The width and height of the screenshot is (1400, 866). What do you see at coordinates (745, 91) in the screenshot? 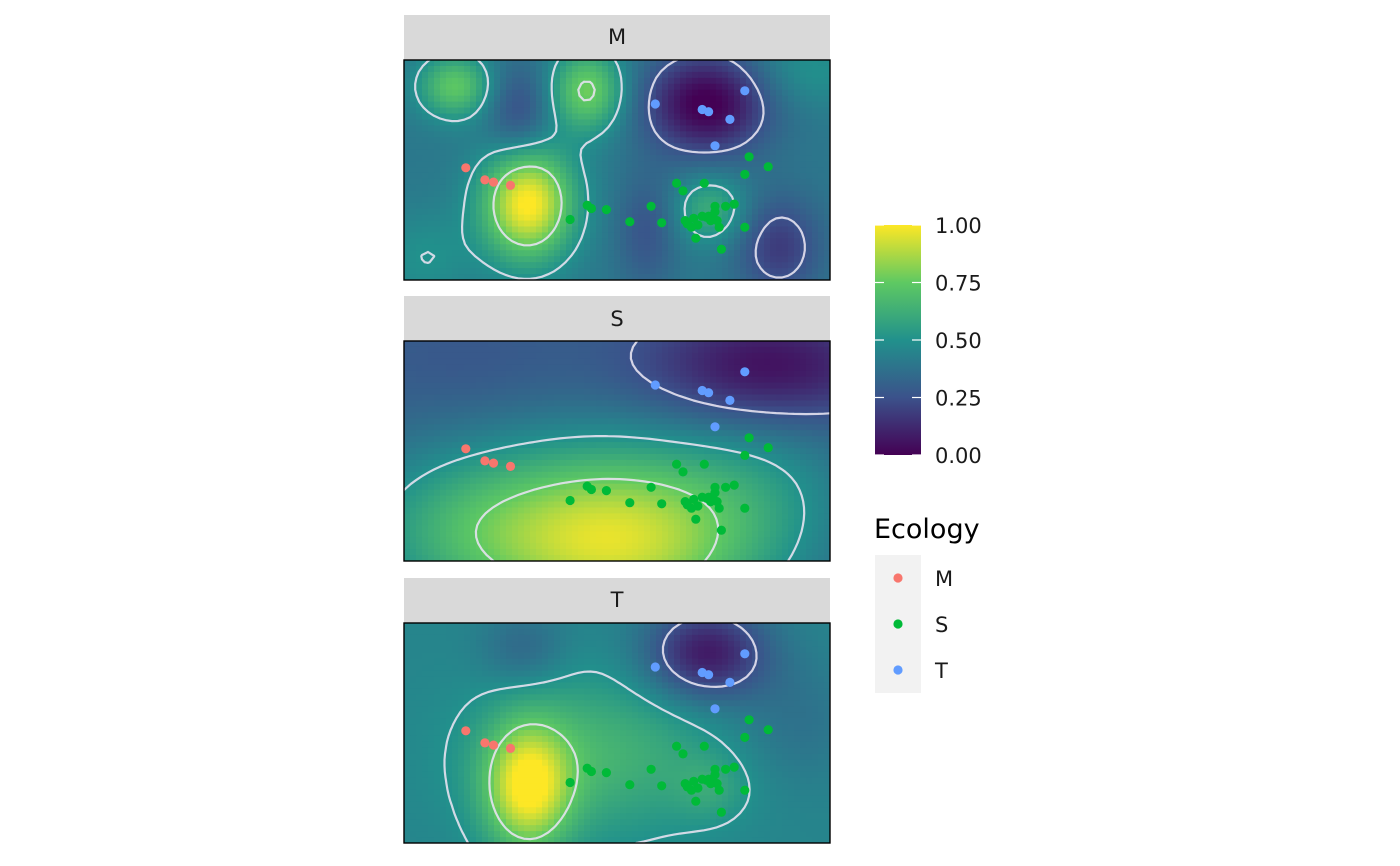
I see `data-point` at bounding box center [745, 91].